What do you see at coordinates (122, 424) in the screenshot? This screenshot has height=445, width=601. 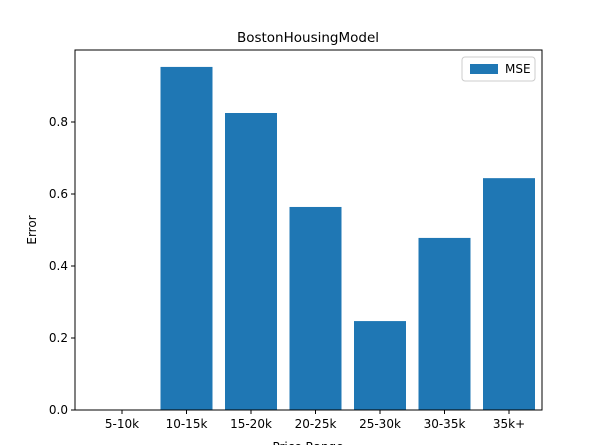 I see `x-tick-label: 5-10k` at bounding box center [122, 424].